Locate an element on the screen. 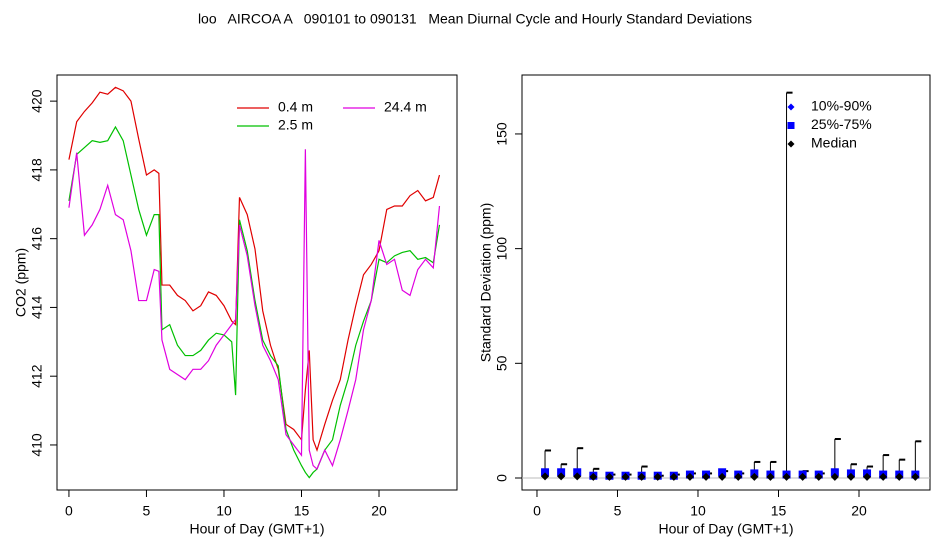 The image size is (950, 550). y-tick-label: 0 is located at coordinates (502, 478).